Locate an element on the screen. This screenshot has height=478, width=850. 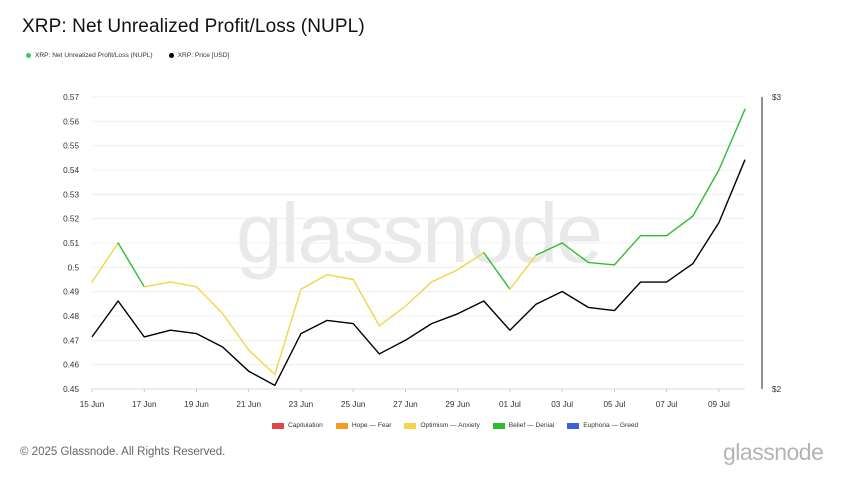
zone-legend-hope-fear: Hope — Fear is located at coordinates (363, 425).